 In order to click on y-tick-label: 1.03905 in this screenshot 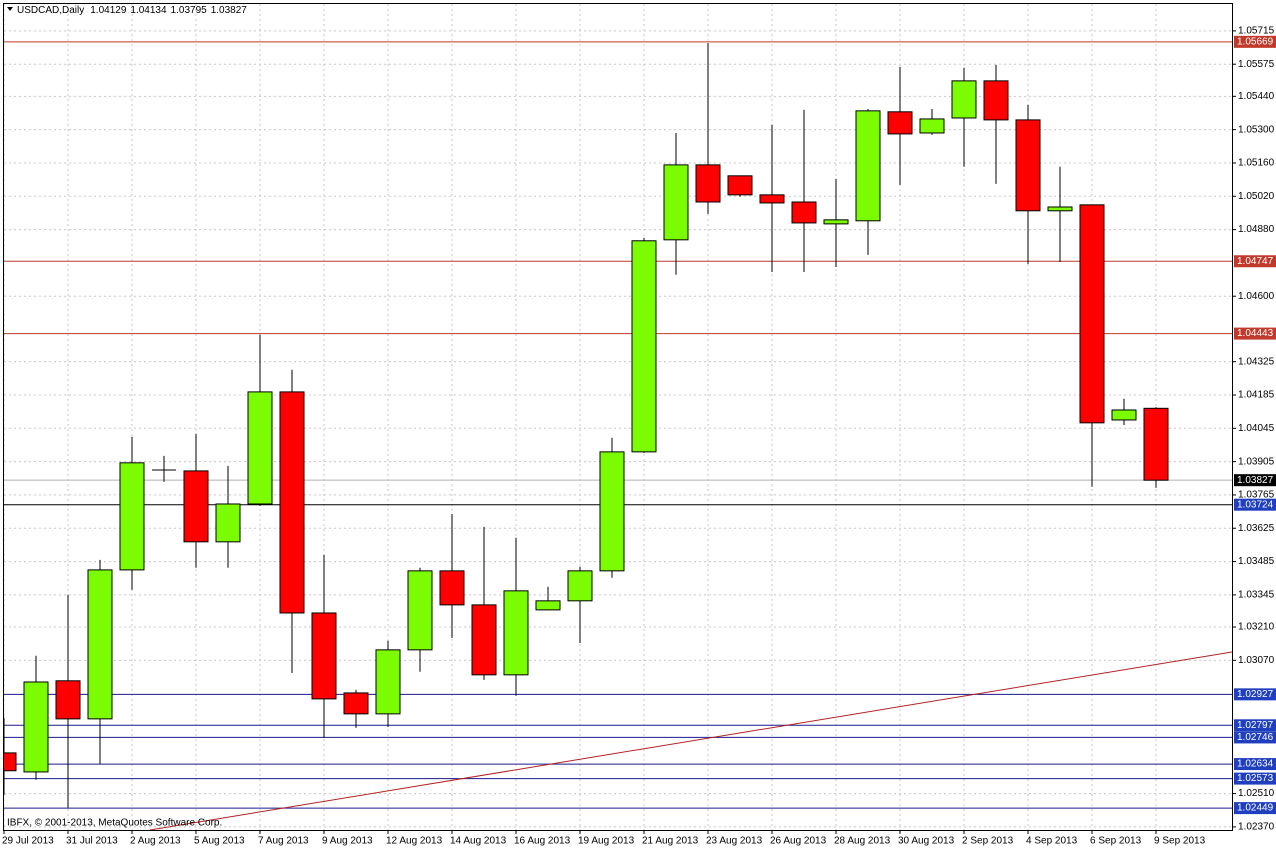, I will do `click(1256, 461)`.